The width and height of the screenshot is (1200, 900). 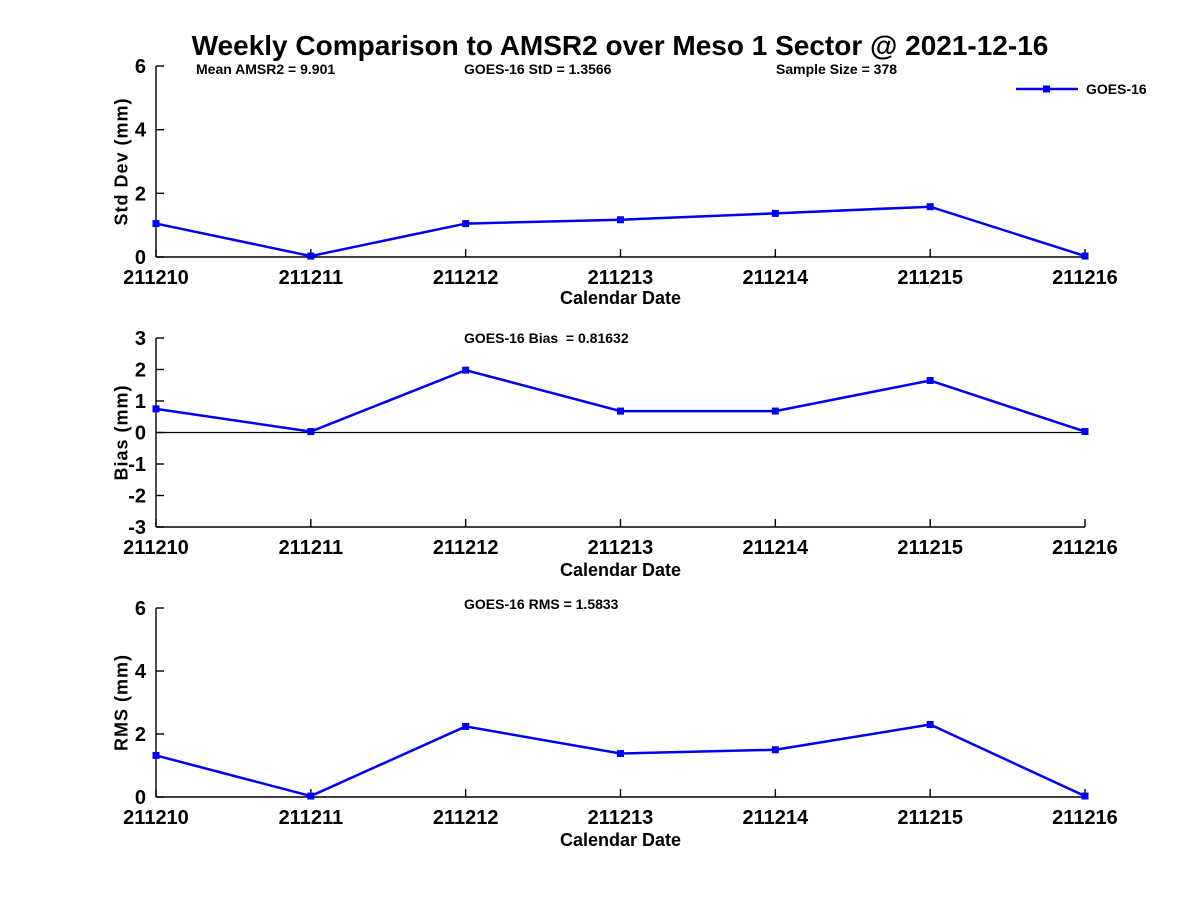 I want to click on y-tick-label: -1, so click(x=137, y=465).